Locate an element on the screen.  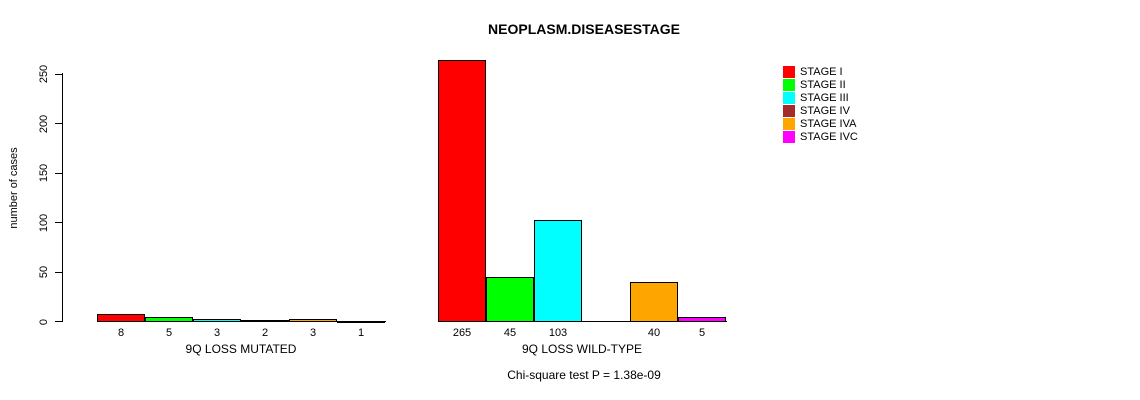
legend-item-stage-iva: STAGE IVA is located at coordinates (820, 123).